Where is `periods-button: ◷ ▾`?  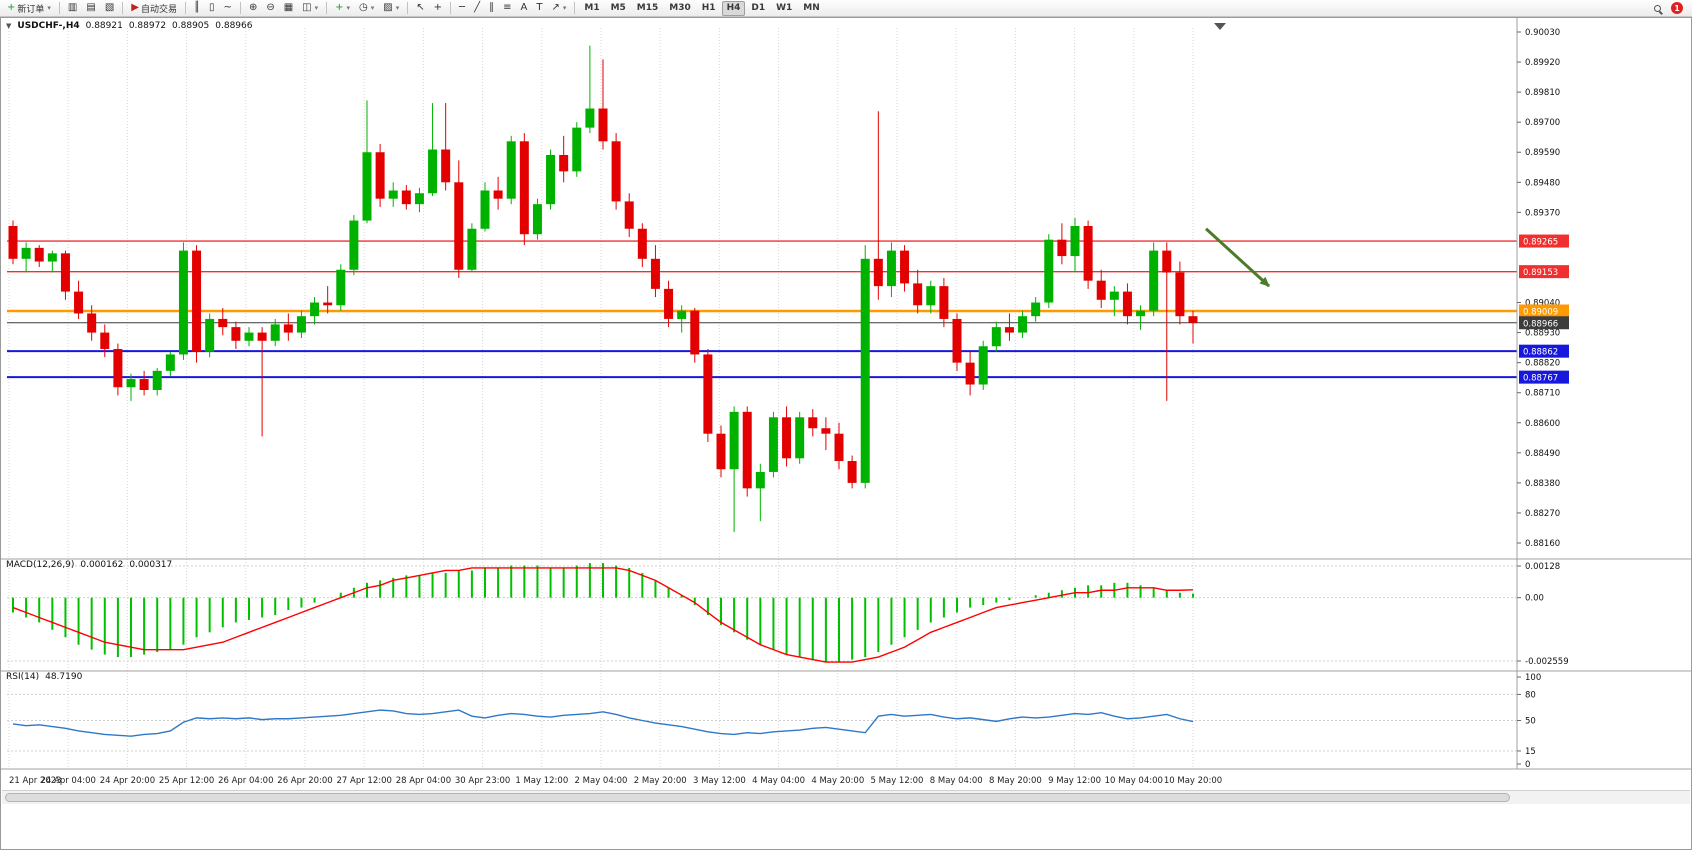 periods-button: ◷ ▾ is located at coordinates (366, 8).